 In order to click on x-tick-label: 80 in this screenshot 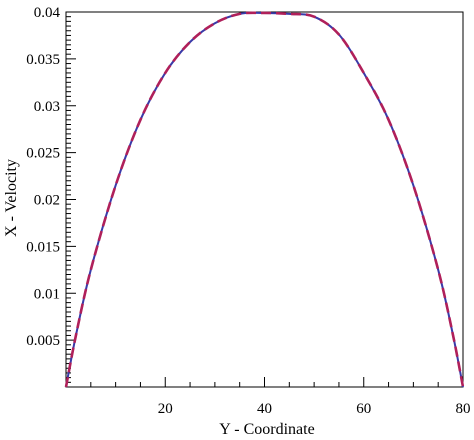, I will do `click(463, 409)`.